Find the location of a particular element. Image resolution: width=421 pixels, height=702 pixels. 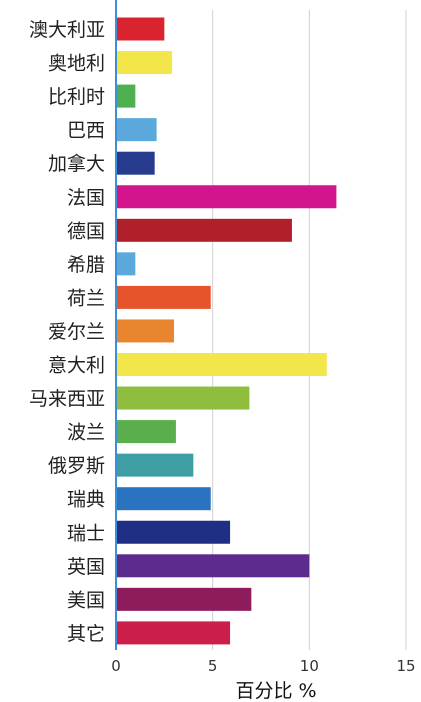

category-label: 英国 is located at coordinates (86, 567).